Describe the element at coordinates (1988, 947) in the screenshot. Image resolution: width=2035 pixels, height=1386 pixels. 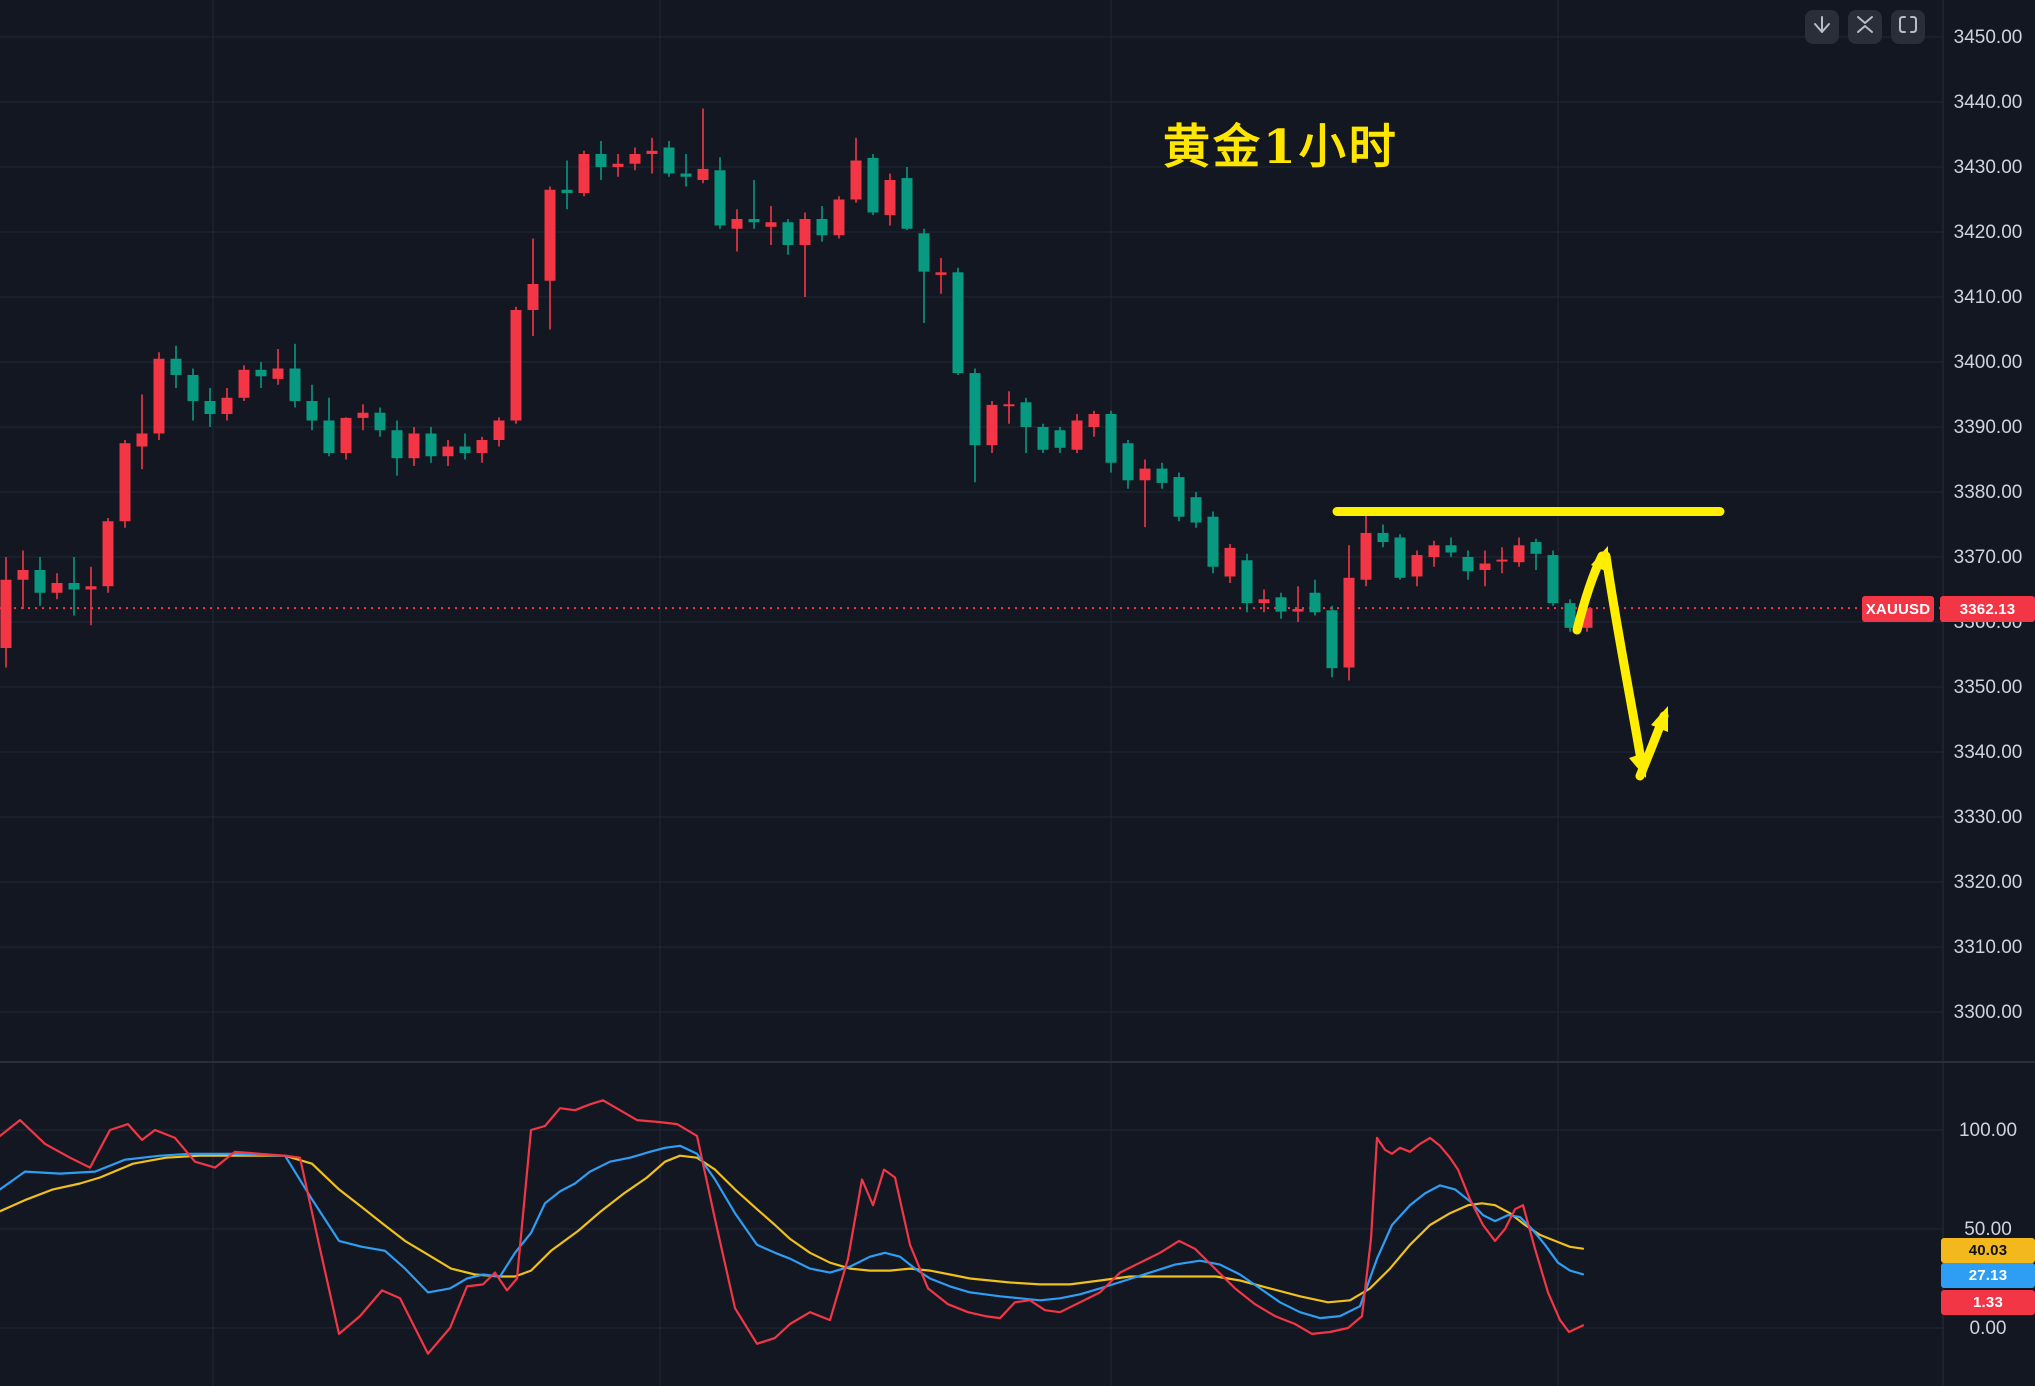
I see `price-axis-label: 3310.00` at that location.